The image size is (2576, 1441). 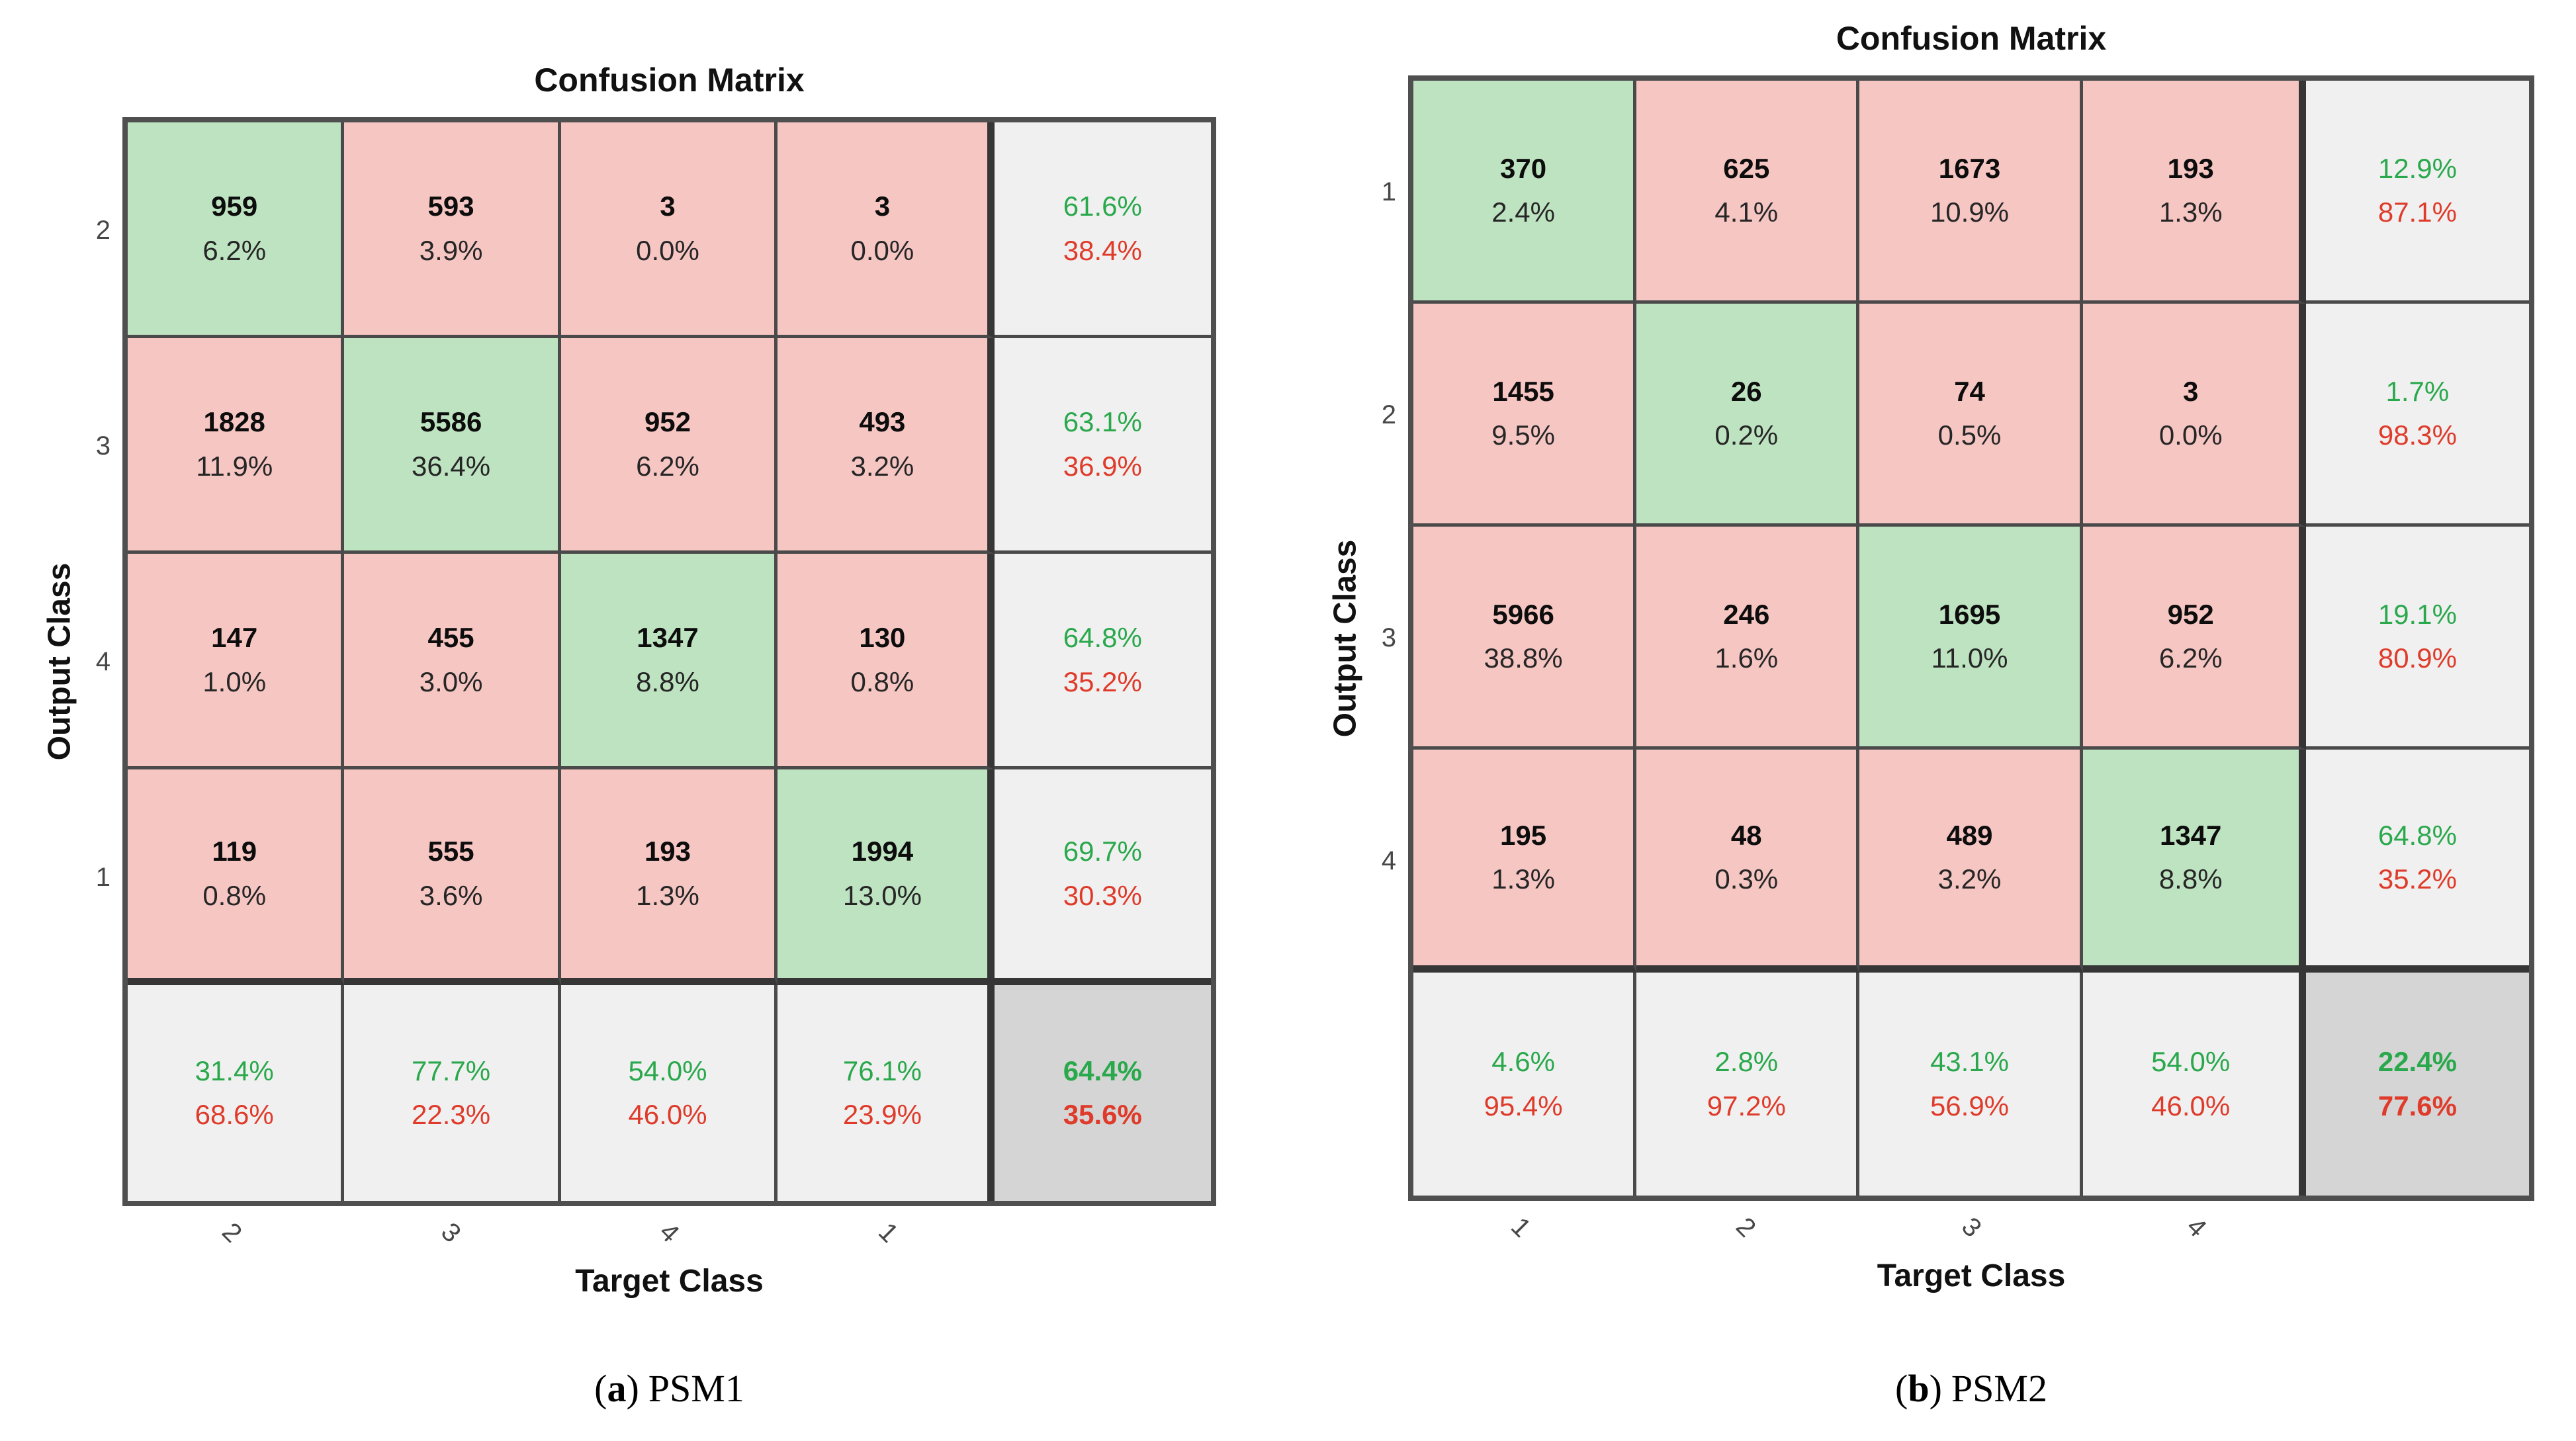 What do you see at coordinates (451, 1114) in the screenshot?
I see `cell-line-2: 22.3%` at bounding box center [451, 1114].